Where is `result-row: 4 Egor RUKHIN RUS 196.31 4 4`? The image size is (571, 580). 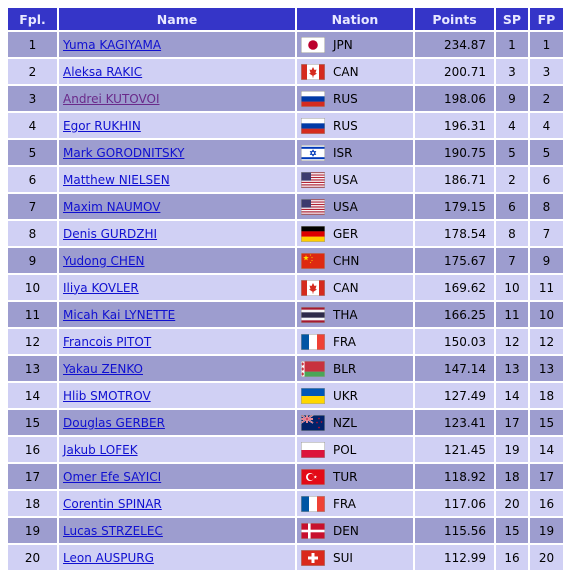
result-row: 4 Egor RUKHIN RUS 196.31 4 4 is located at coordinates (285, 125).